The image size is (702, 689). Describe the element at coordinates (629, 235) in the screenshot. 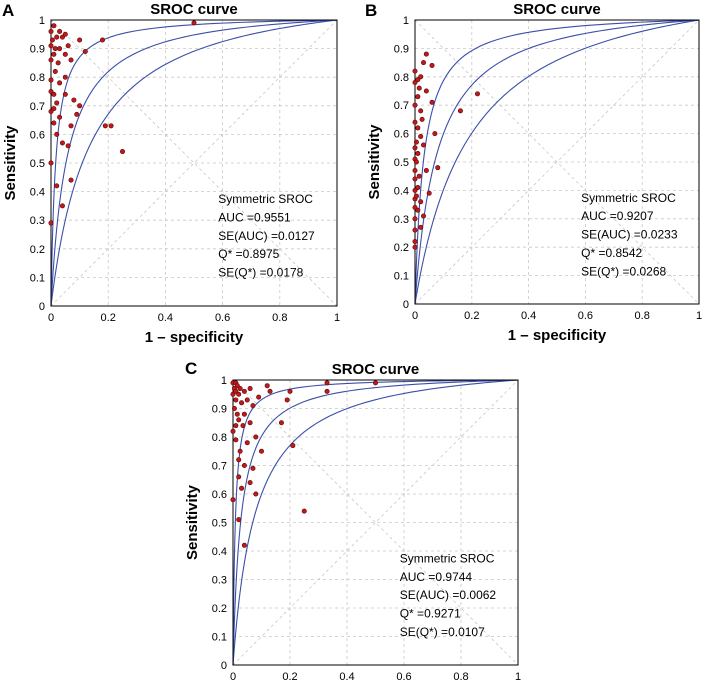

I see `stat-line: SE(AUC) =0.0233` at that location.